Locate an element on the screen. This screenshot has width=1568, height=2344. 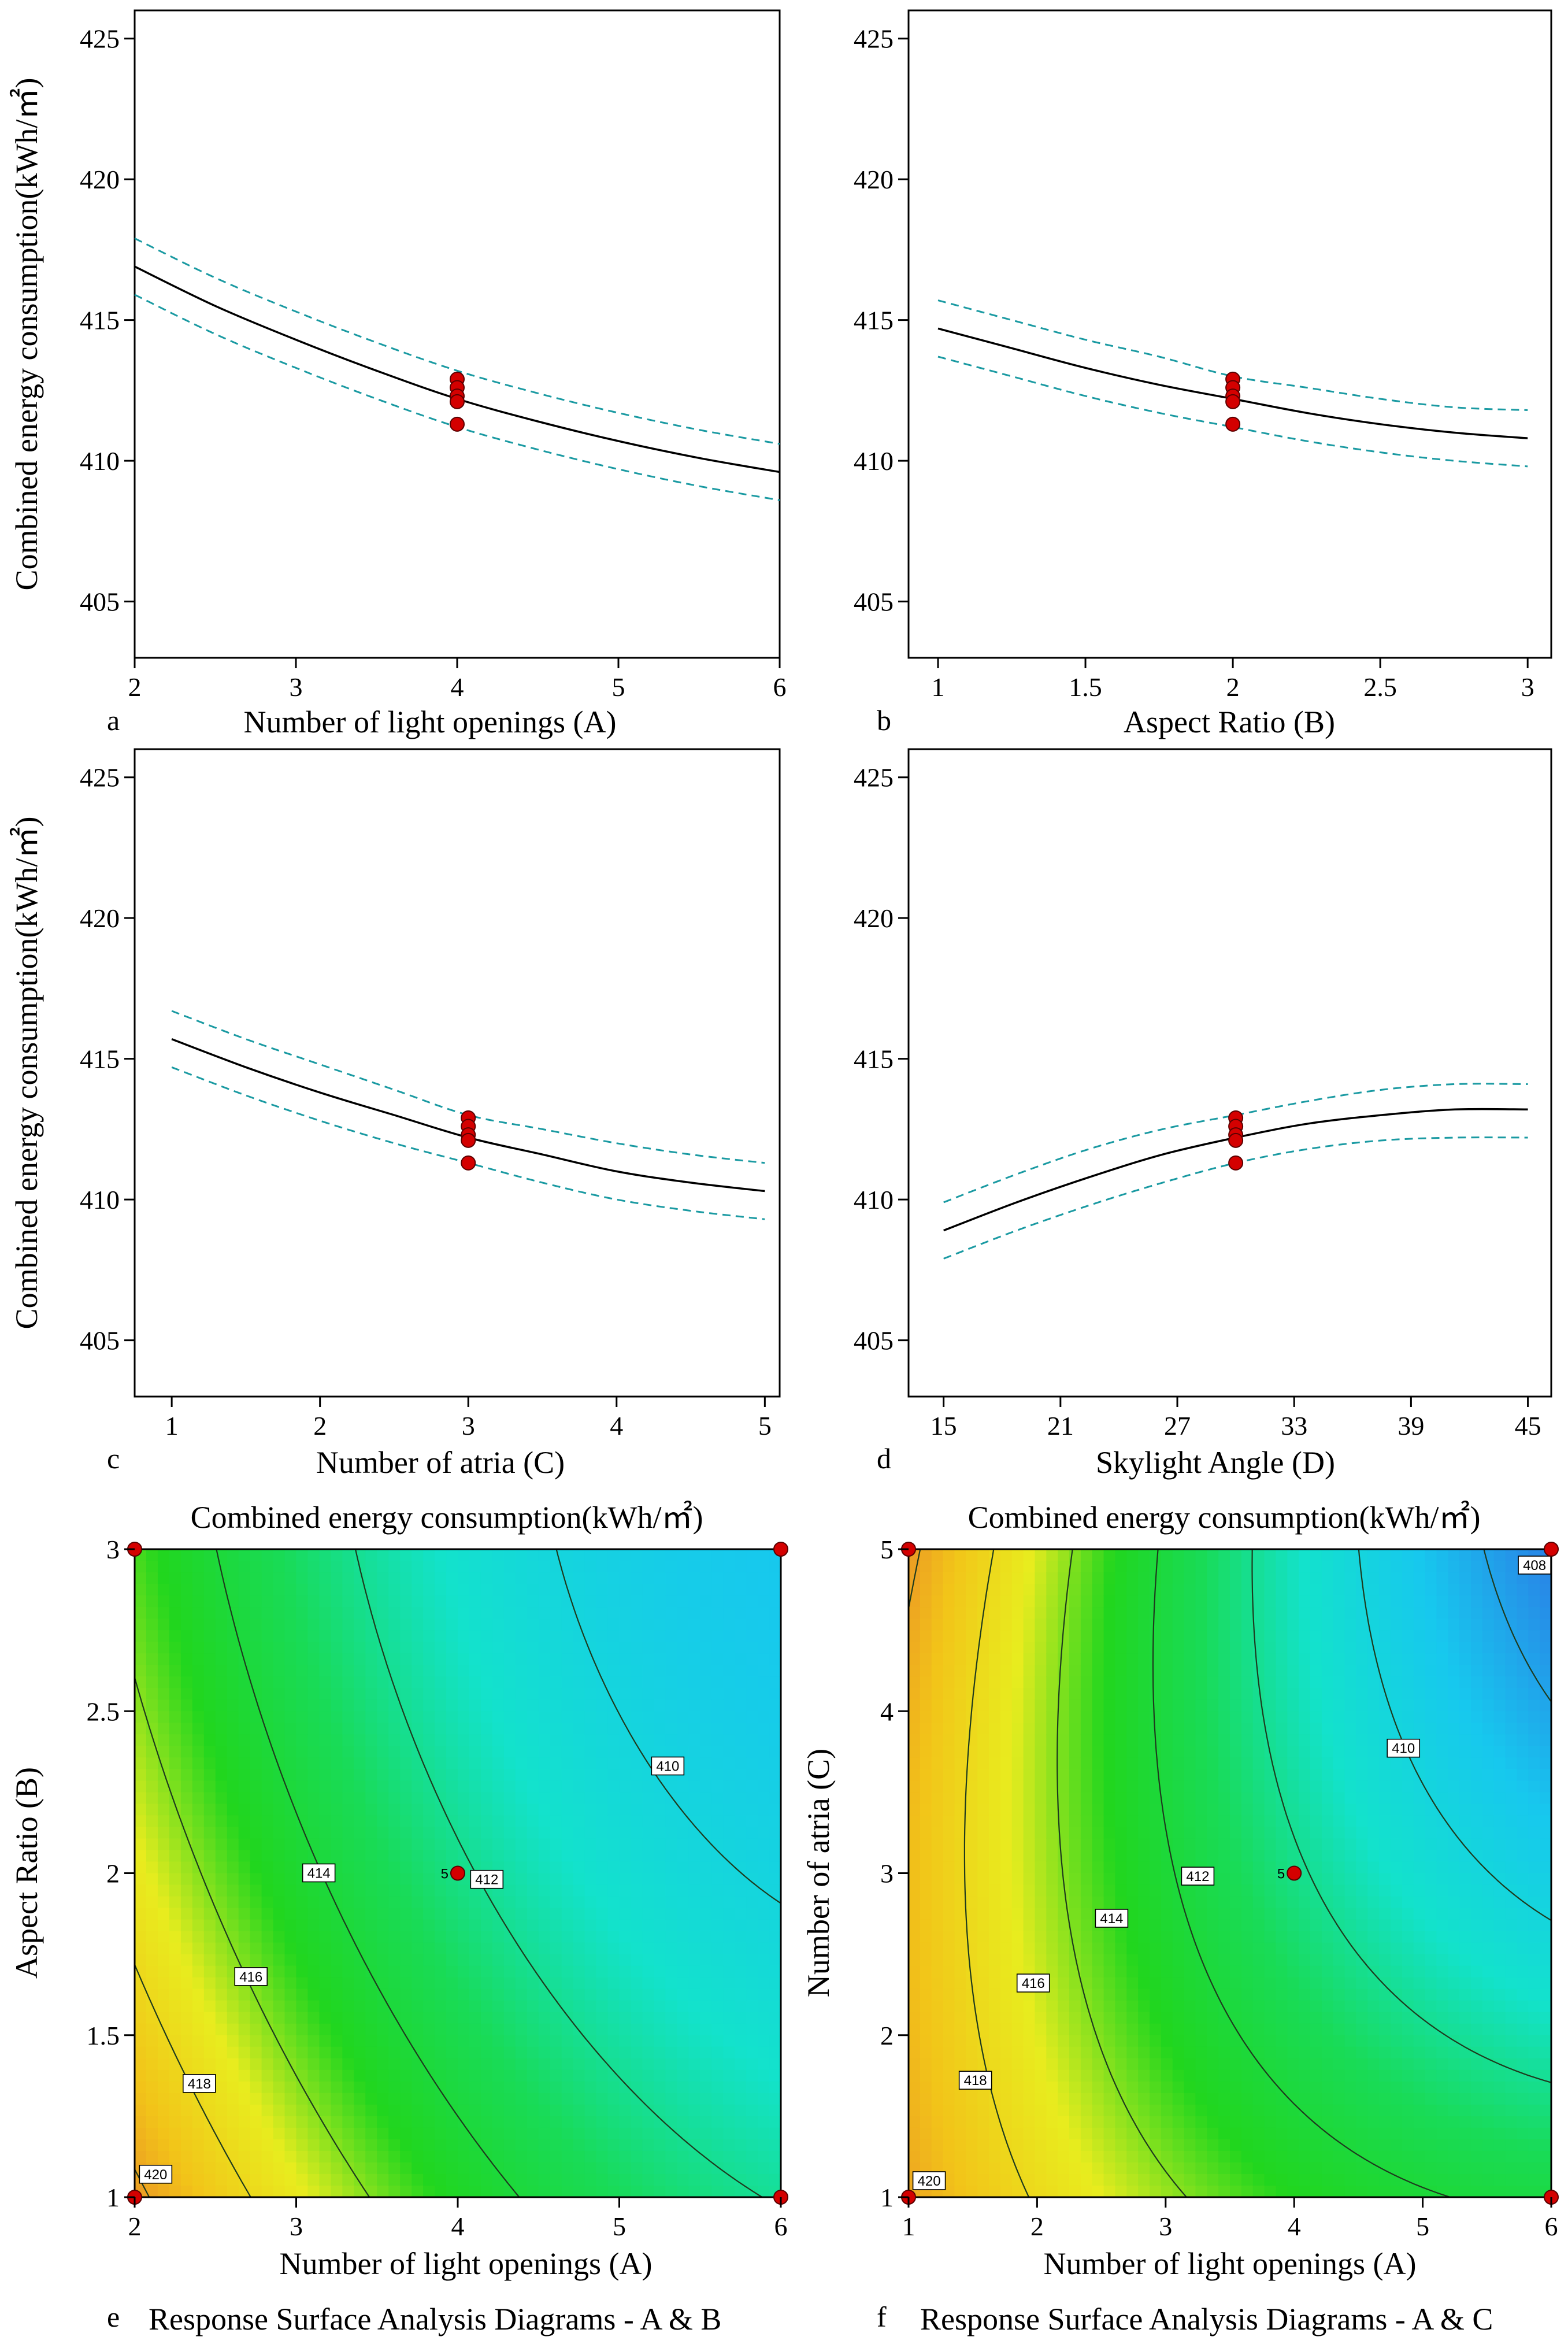
y-axis-label-c: Combined energy consumption(kWh/㎡) is located at coordinates (26, 1073).